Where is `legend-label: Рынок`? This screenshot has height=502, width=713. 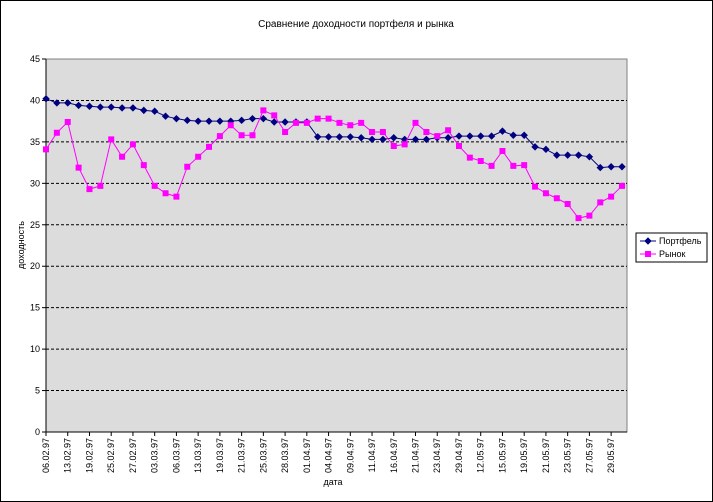 legend-label: Рынок is located at coordinates (672, 254).